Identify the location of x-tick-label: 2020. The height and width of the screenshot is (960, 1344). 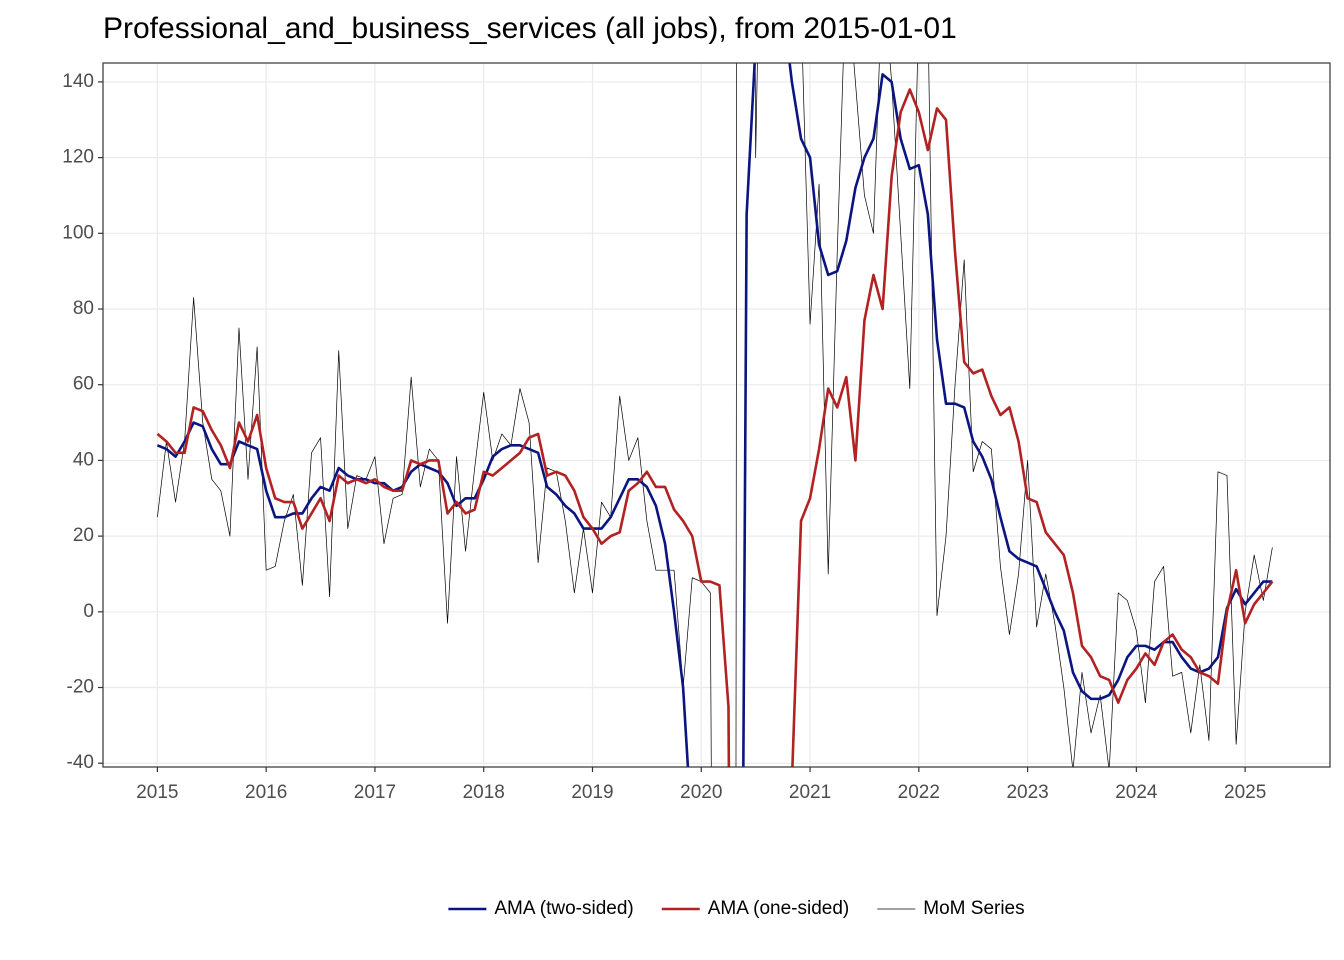
(701, 792).